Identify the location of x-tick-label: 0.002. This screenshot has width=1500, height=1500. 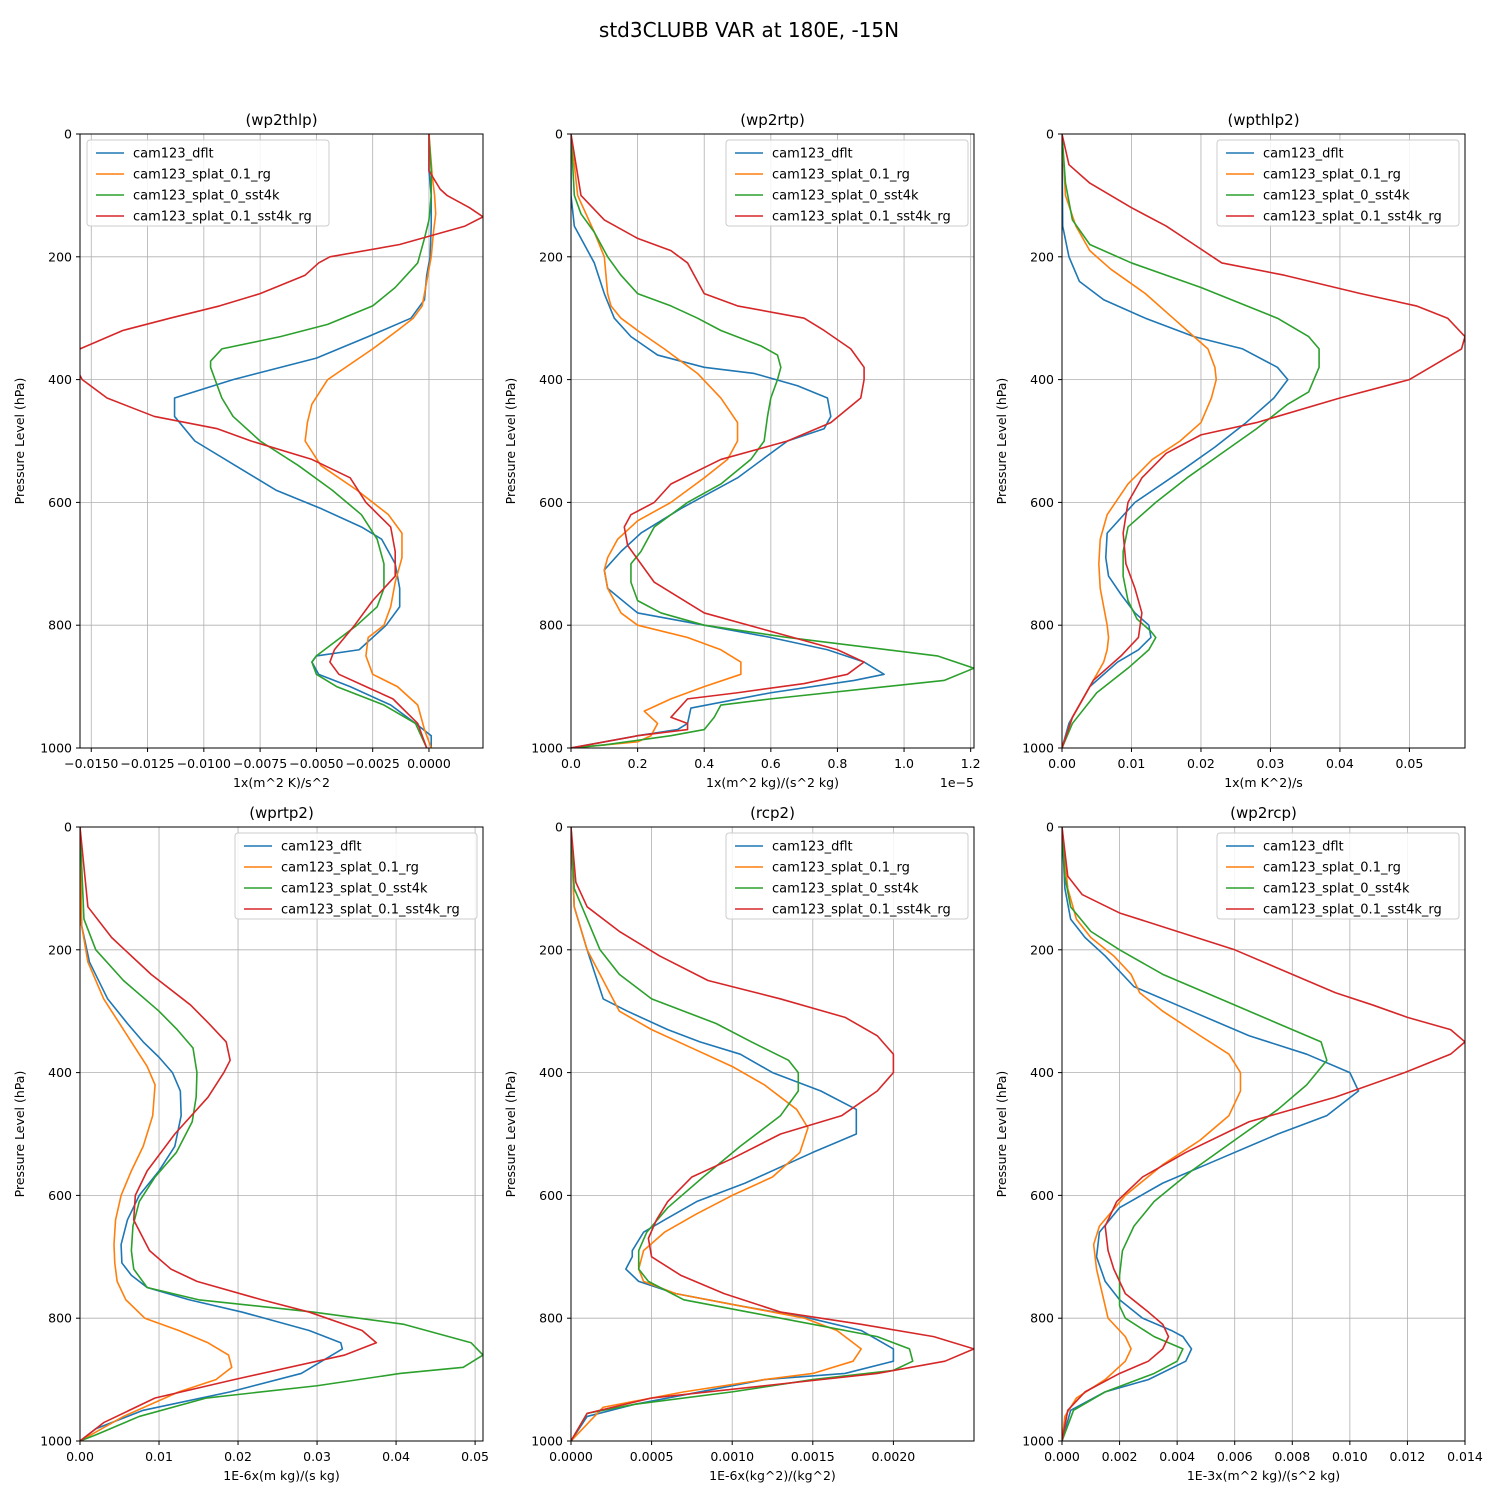
(1120, 1456).